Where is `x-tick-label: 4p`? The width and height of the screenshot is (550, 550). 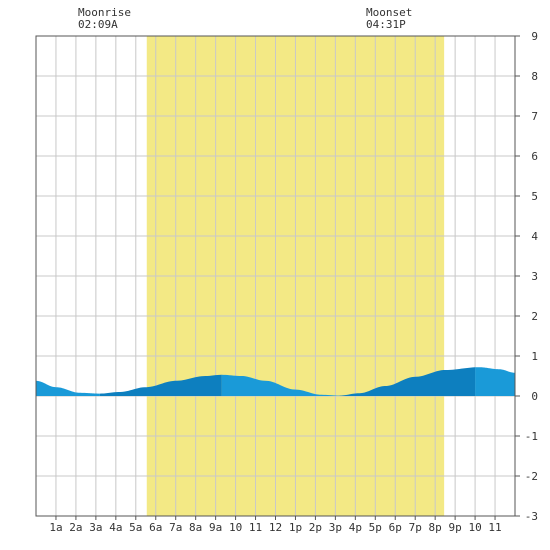
x-tick-label: 4p is located at coordinates (355, 527).